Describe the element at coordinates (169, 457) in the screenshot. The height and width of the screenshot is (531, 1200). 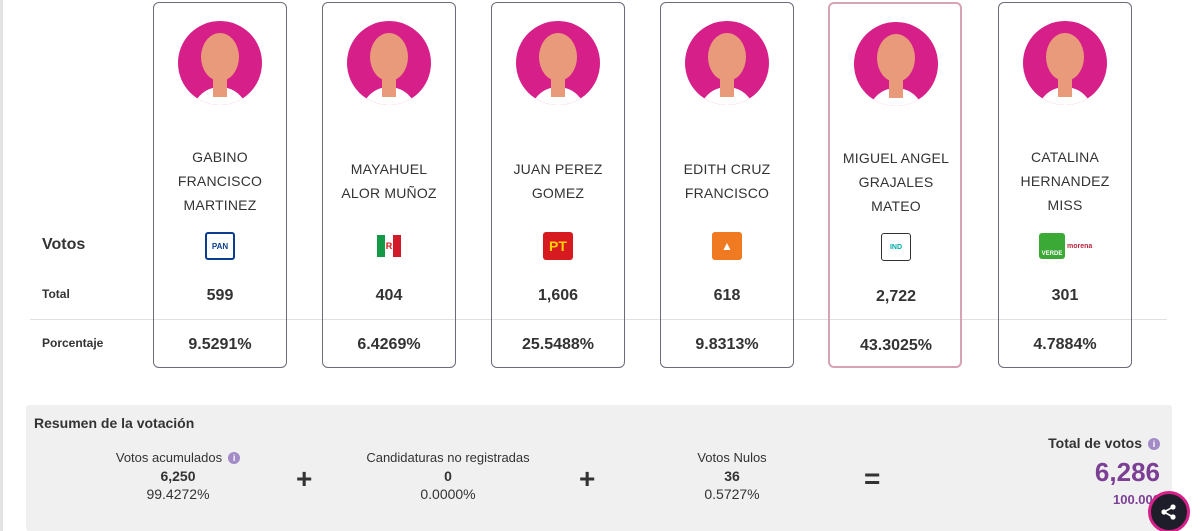
I see `votos-acumulados-label: Votos acumulados` at that location.